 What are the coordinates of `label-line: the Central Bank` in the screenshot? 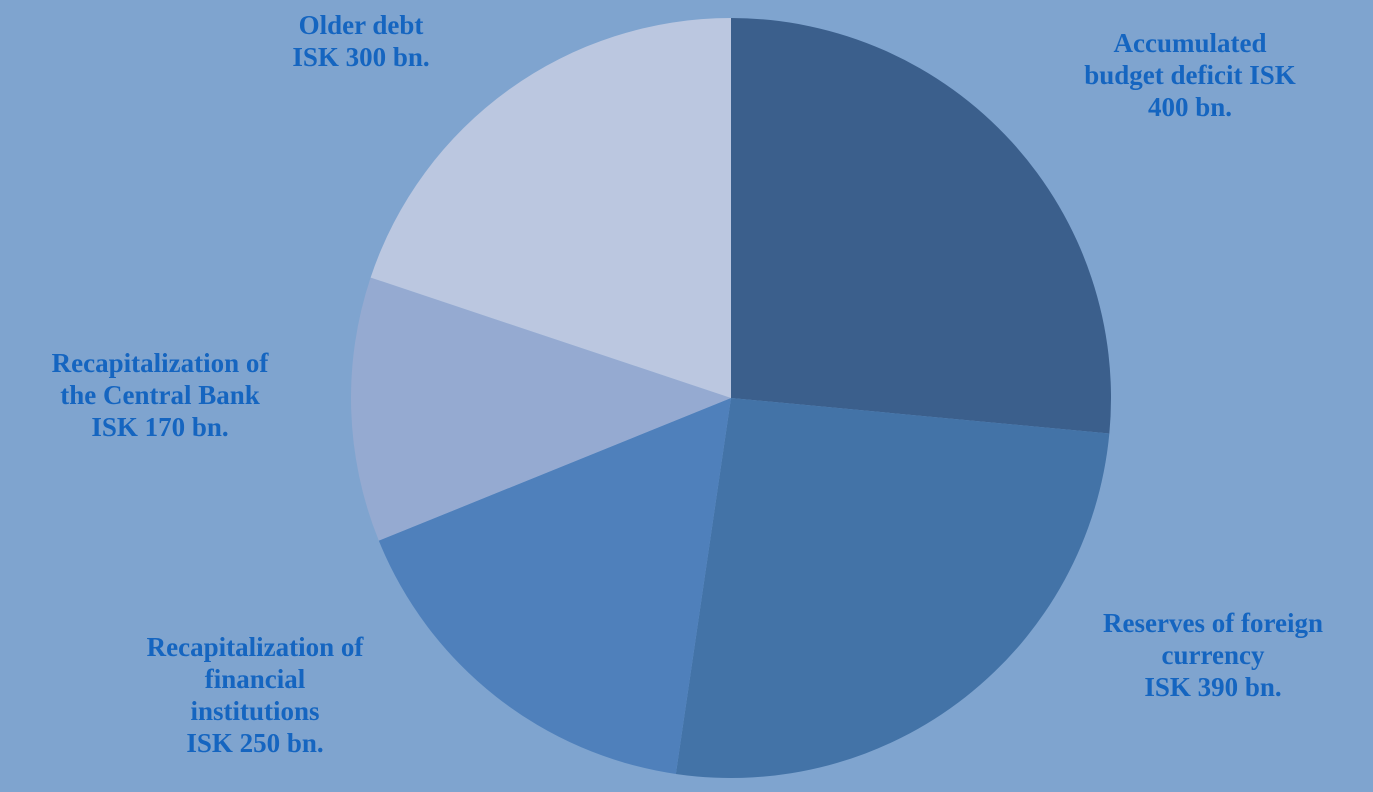 It's located at (160, 394).